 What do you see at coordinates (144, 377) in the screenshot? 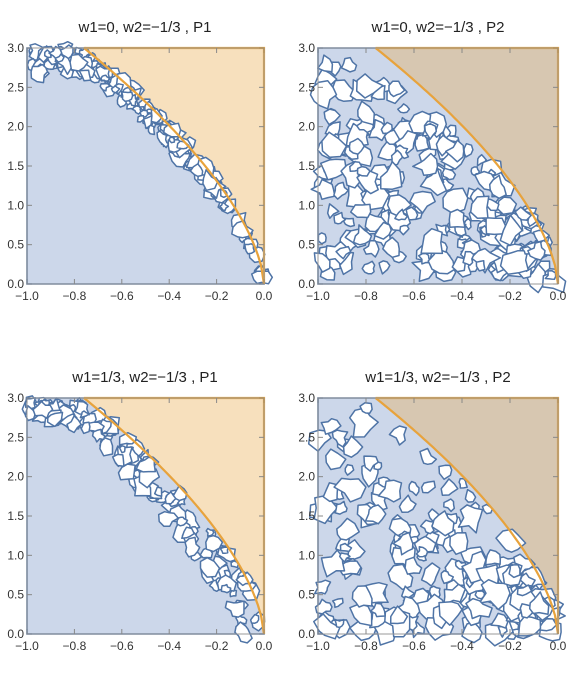
I see `chart-title: w1=1/3, w2=−1/3 , P1` at bounding box center [144, 377].